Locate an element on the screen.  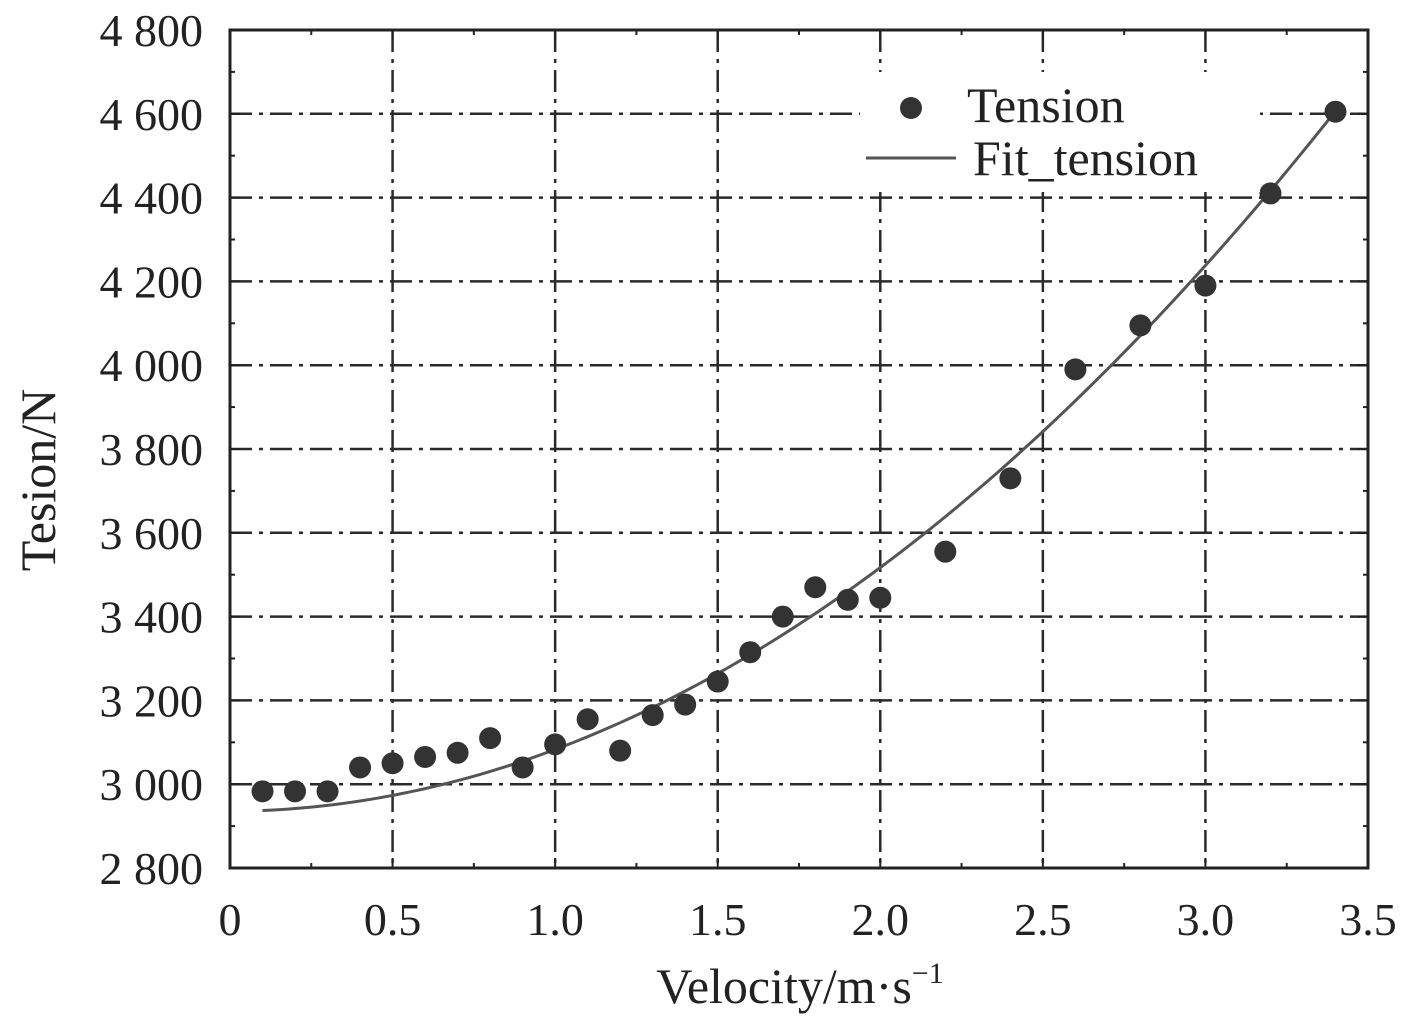
x-axis-title: Velocity/m·s−1 is located at coordinates (799, 985).